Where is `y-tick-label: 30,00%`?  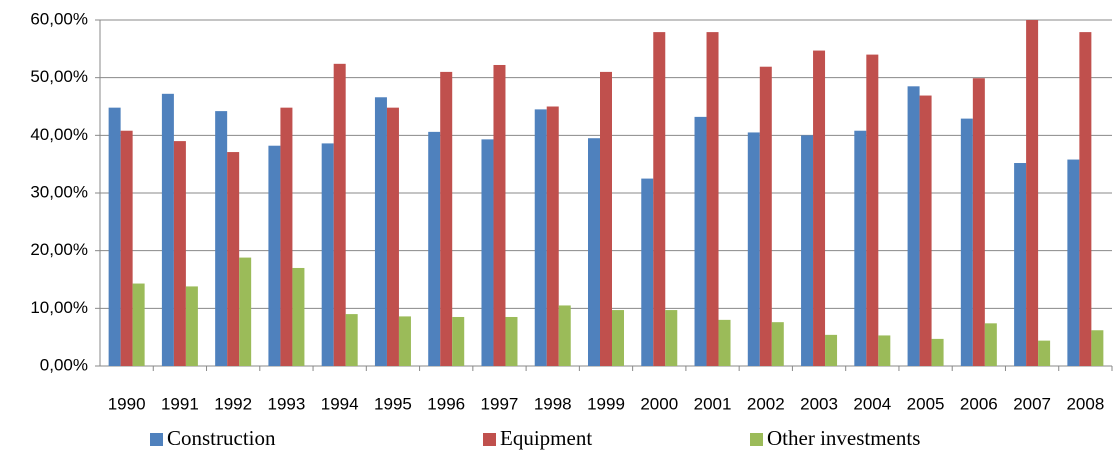
y-tick-label: 30,00% is located at coordinates (59, 191).